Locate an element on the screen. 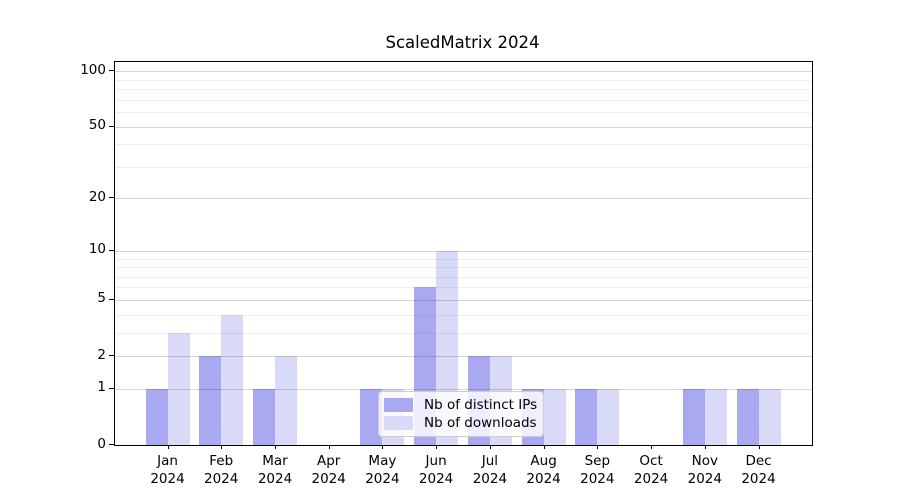 Image resolution: width=900 pixels, height=500 pixels. bar-distinct-ips-mar-2024 is located at coordinates (263, 416).